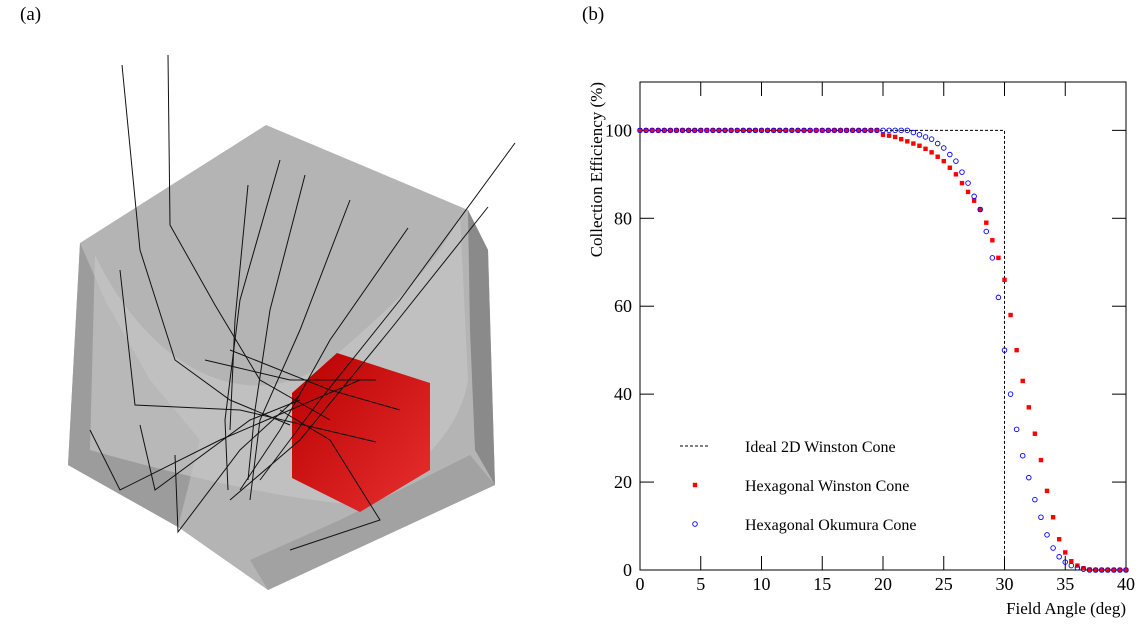 Image resolution: width=1144 pixels, height=635 pixels. What do you see at coordinates (827, 486) in the screenshot?
I see `legend-label: Hexagonal Winston Cone` at bounding box center [827, 486].